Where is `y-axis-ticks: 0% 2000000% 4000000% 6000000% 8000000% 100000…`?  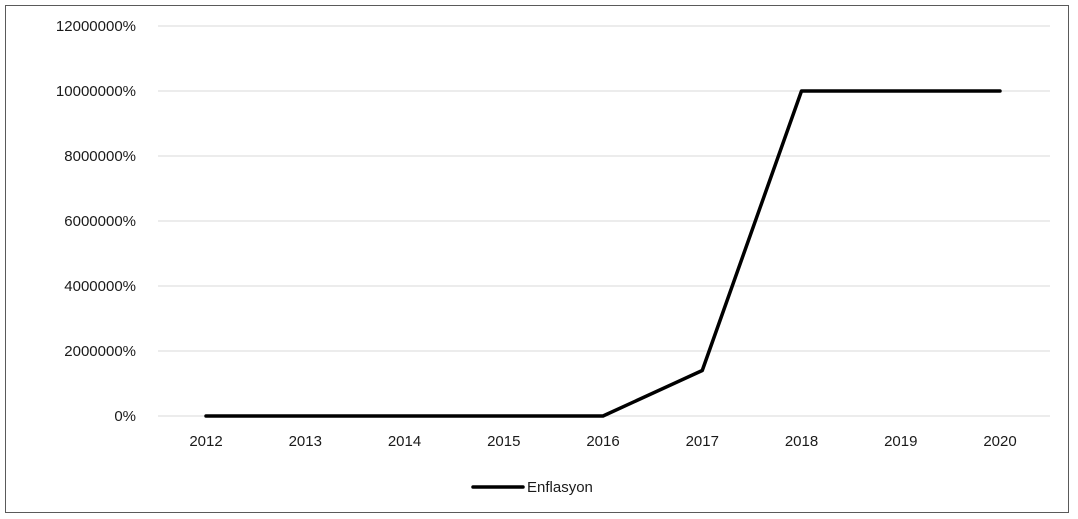 y-axis-ticks: 0% 2000000% 4000000% 6000000% 8000000% 100000… is located at coordinates (96, 221).